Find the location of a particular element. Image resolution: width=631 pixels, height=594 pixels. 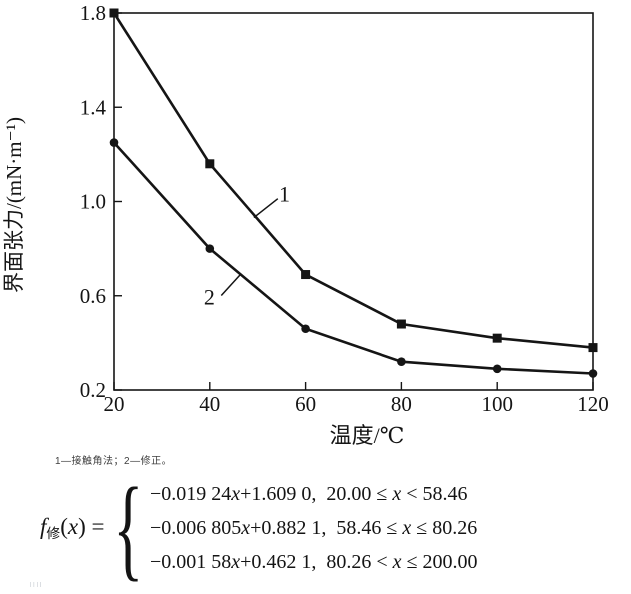

formula-row: −0.001 58x+0.462 1, 80.26 < x ≤ 200.00 is located at coordinates (314, 562).